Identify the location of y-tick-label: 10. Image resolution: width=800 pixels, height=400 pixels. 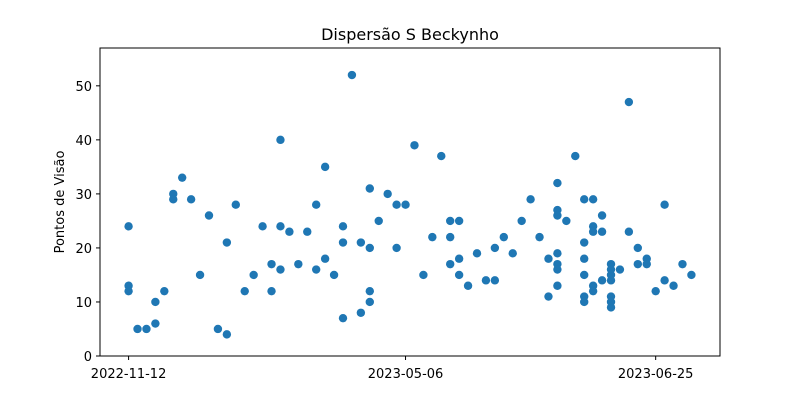
(83, 303).